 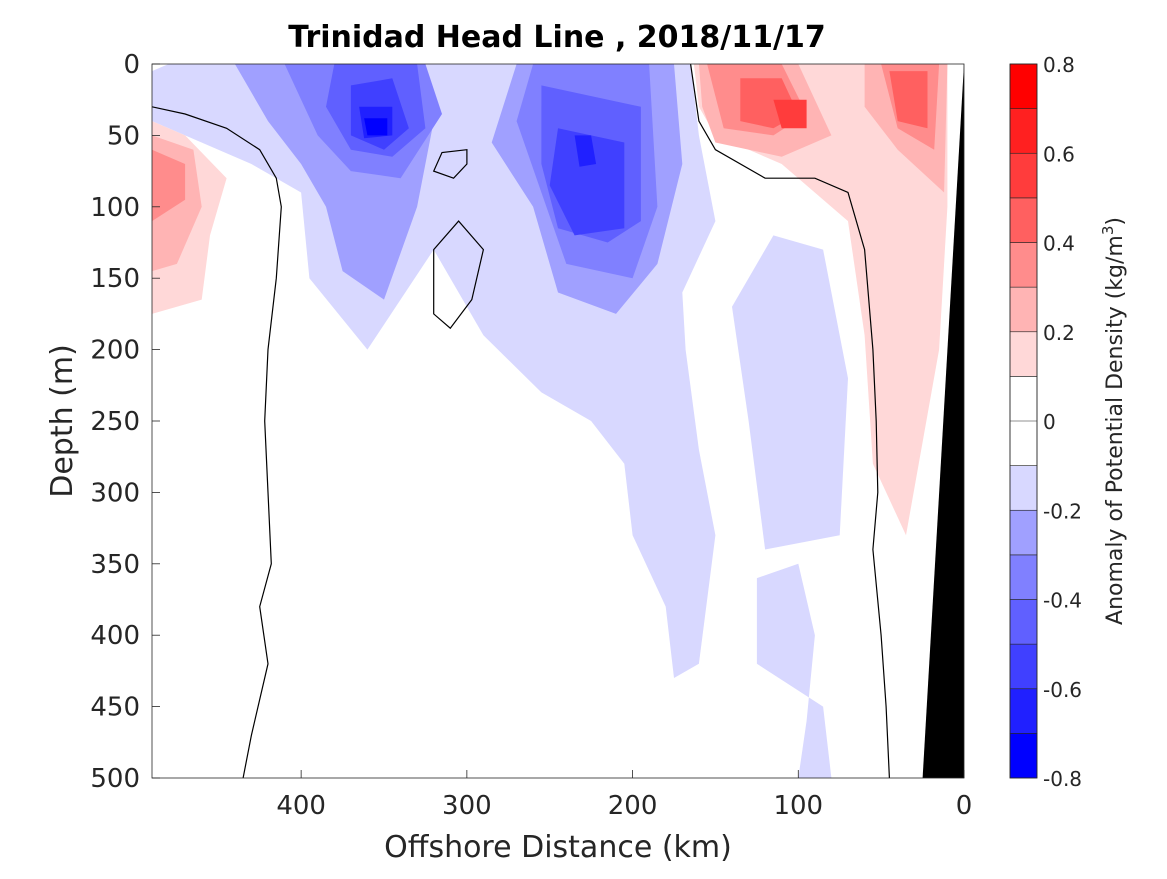 I want to click on contour-neg-01-strip, so click(x=790, y=392).